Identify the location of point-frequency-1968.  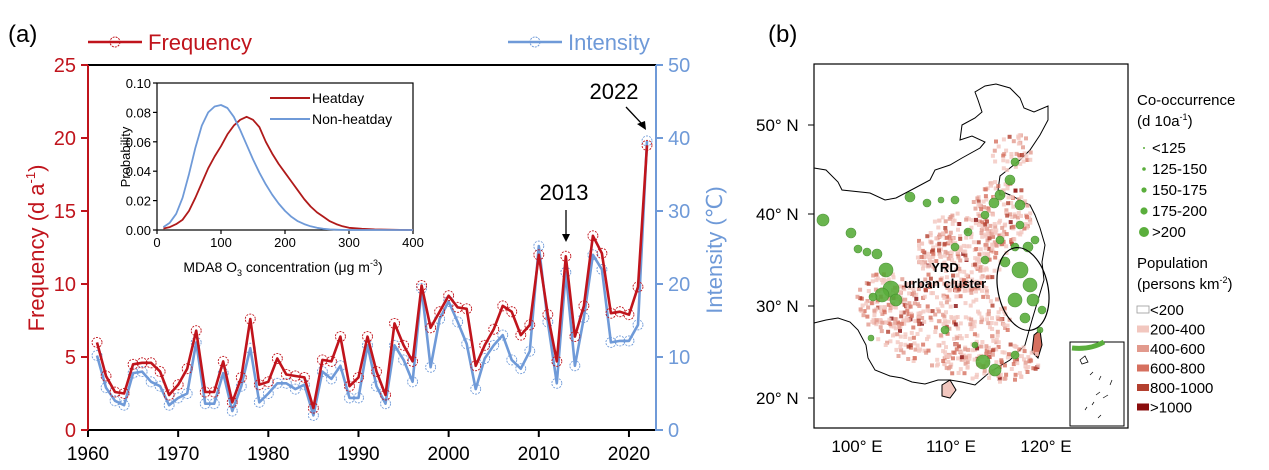
(160, 372).